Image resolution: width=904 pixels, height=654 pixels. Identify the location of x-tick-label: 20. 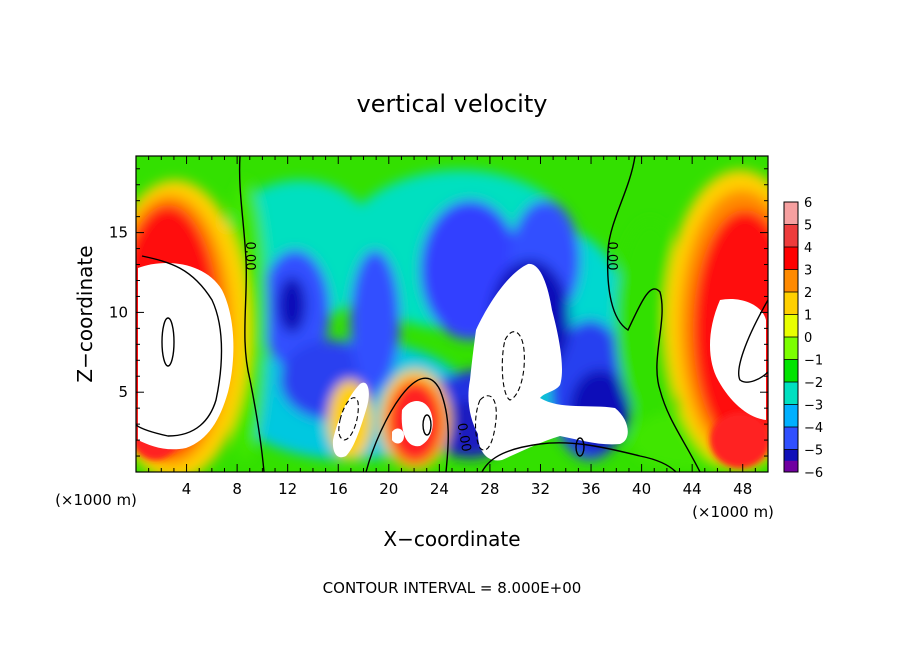
(388, 489).